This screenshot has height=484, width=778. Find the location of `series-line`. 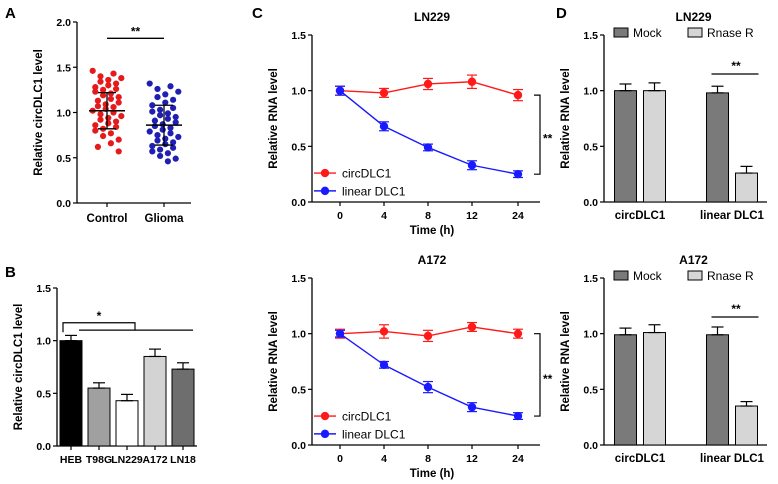

series-line is located at coordinates (429, 375).